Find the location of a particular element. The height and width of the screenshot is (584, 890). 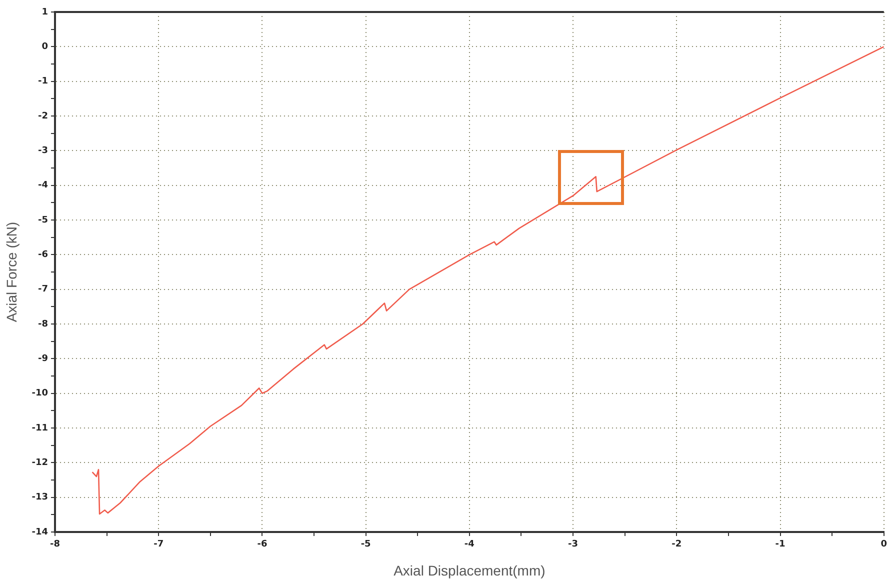

y-tick-label: -4 is located at coordinates (43, 185).